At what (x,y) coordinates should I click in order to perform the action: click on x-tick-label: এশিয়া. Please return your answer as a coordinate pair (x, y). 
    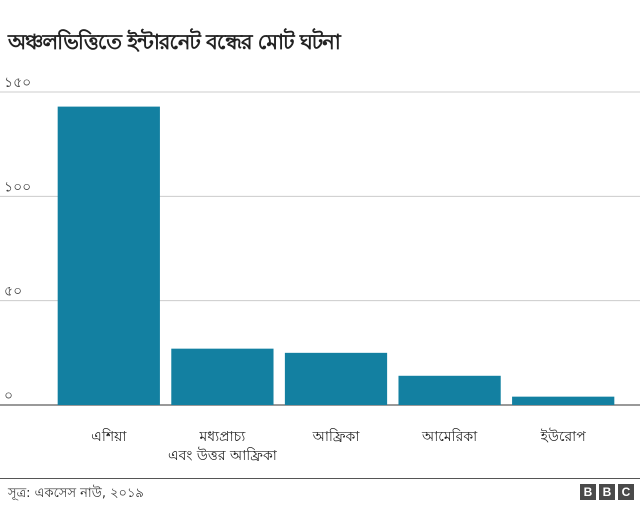
    Looking at the image, I should click on (109, 436).